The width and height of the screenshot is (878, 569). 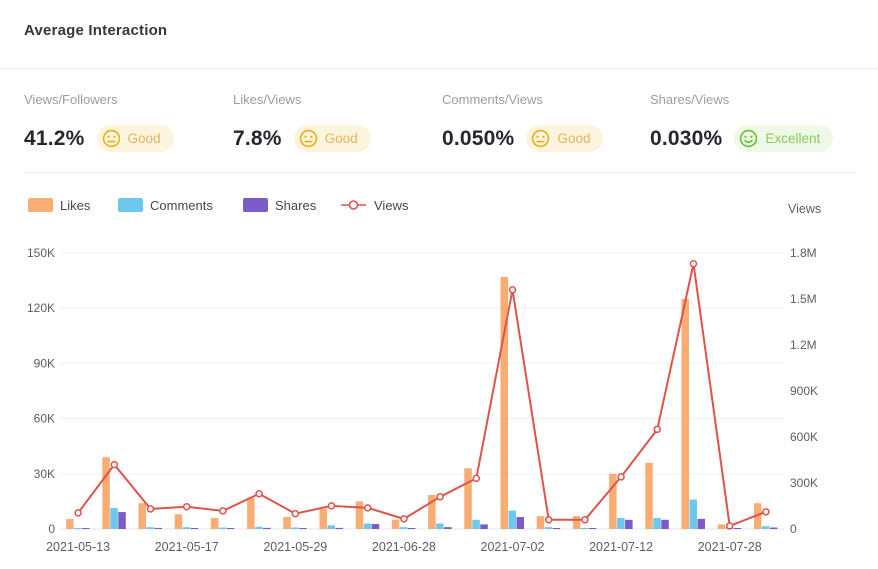 I want to click on divider, so click(x=440, y=172).